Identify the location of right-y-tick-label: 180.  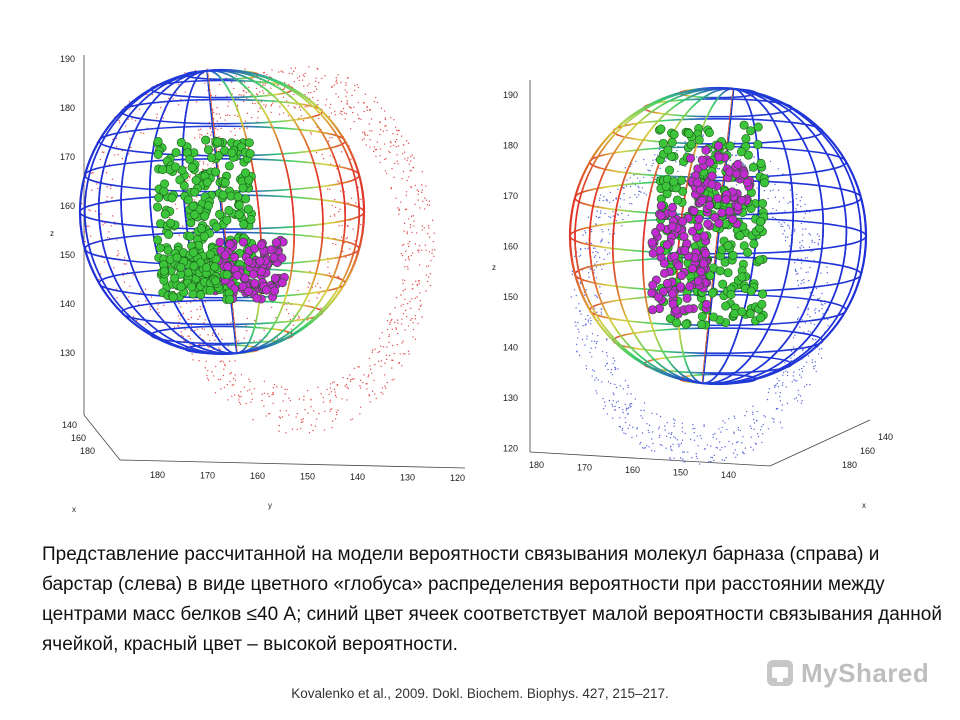
(536, 465).